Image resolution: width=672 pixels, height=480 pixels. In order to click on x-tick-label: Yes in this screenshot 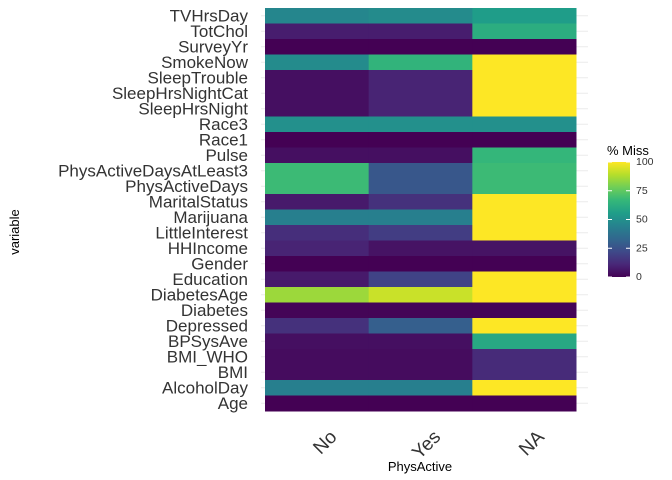, I will do `click(426, 445)`.